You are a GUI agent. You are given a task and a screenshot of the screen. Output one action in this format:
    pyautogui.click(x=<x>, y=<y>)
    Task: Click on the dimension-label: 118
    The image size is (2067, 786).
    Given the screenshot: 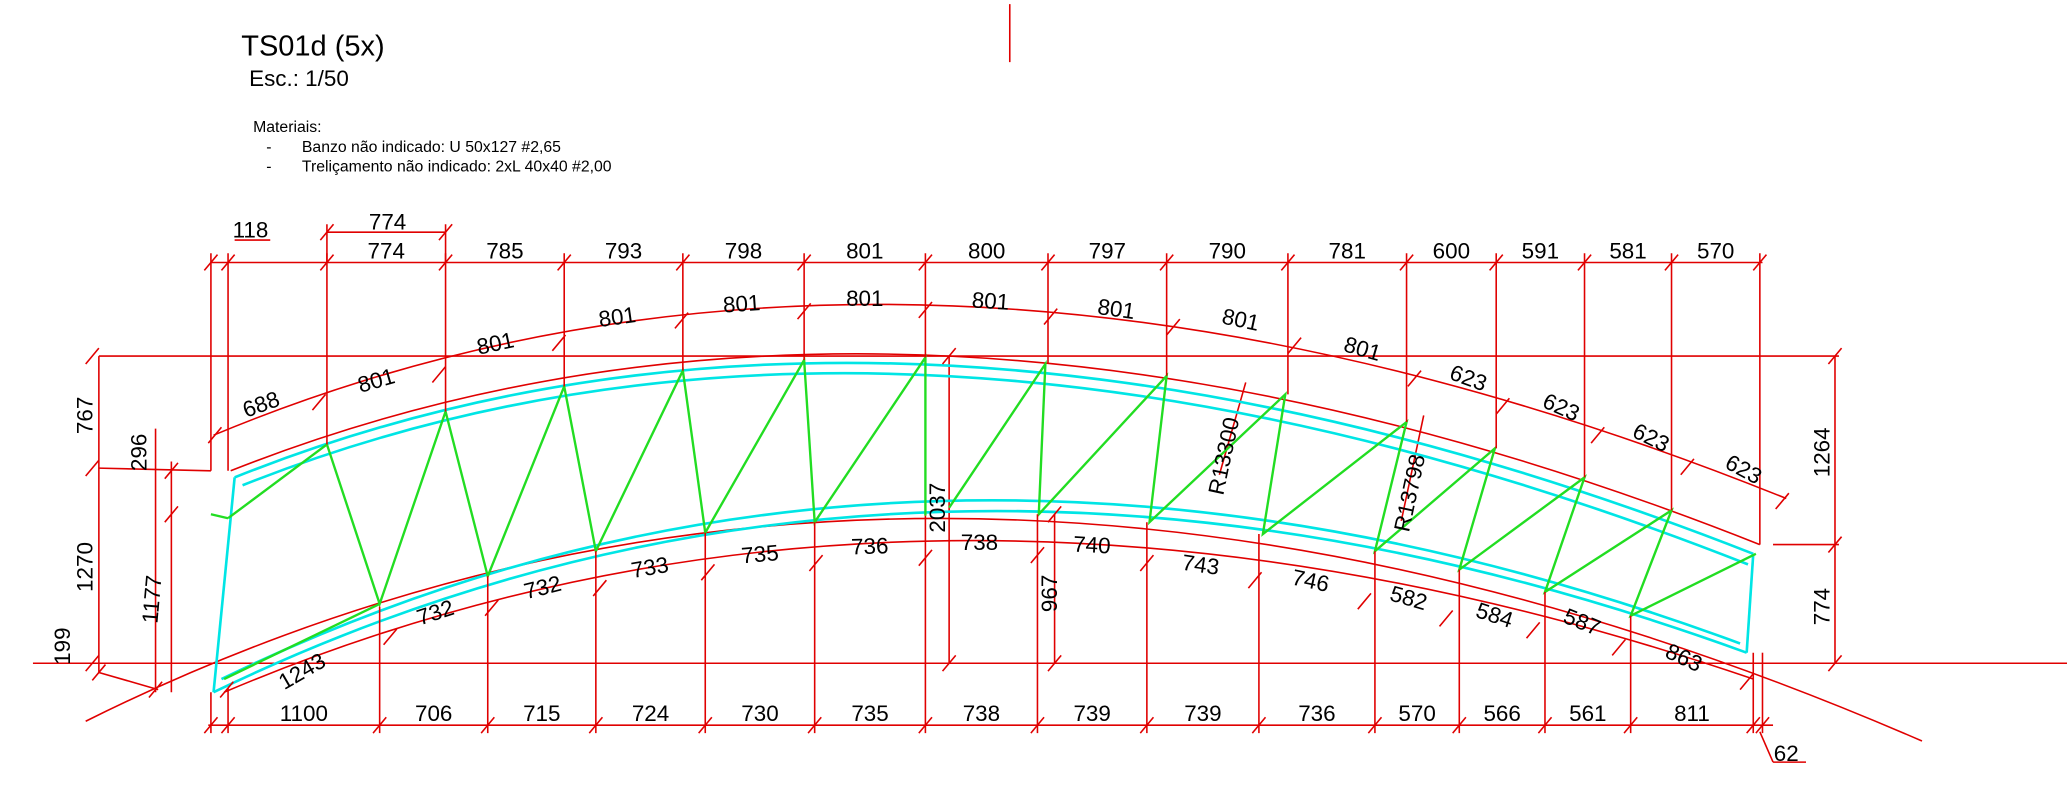 What is the action you would take?
    pyautogui.click(x=251, y=229)
    